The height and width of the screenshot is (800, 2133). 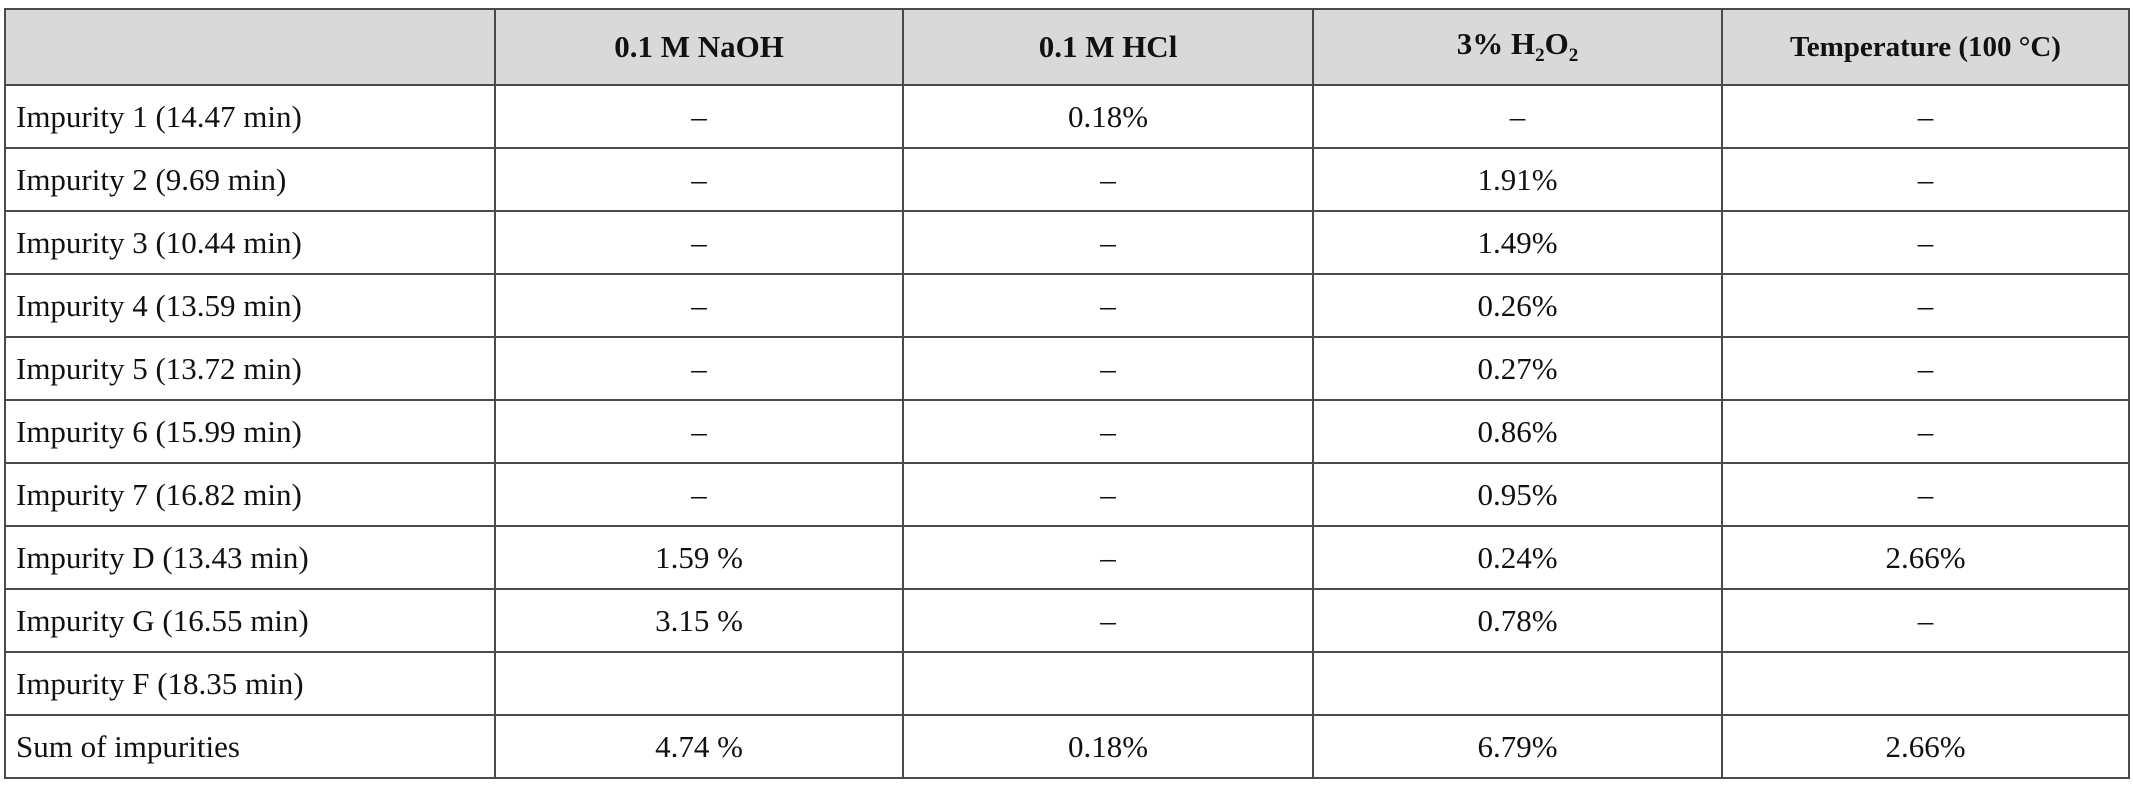 What do you see at coordinates (1517, 557) in the screenshot?
I see `cell: 0.24%` at bounding box center [1517, 557].